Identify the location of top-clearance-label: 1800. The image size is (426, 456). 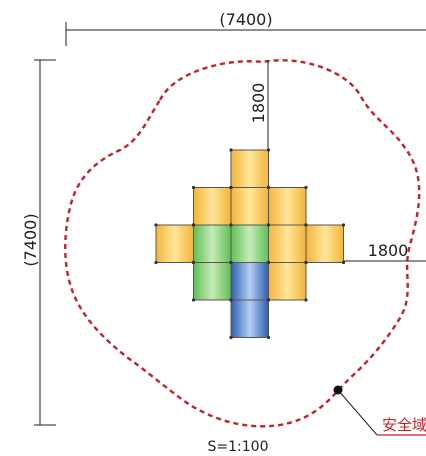
(258, 103).